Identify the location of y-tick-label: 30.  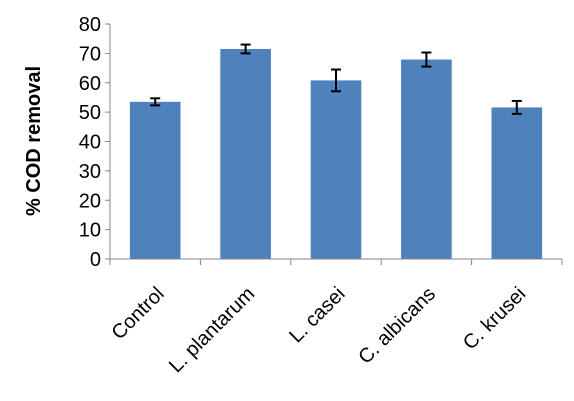
(90, 172).